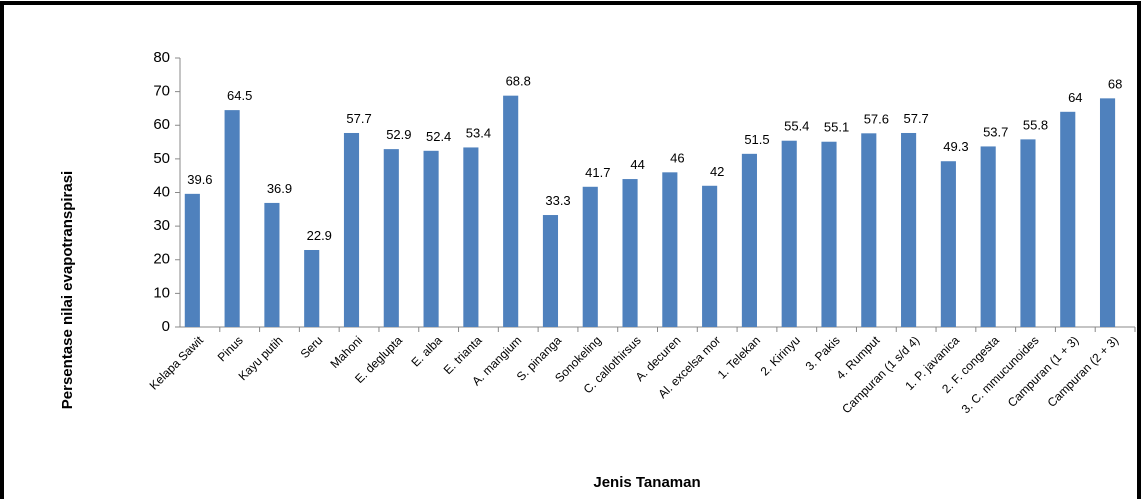 The image size is (1141, 499). I want to click on data-label: 68.8, so click(518, 81).